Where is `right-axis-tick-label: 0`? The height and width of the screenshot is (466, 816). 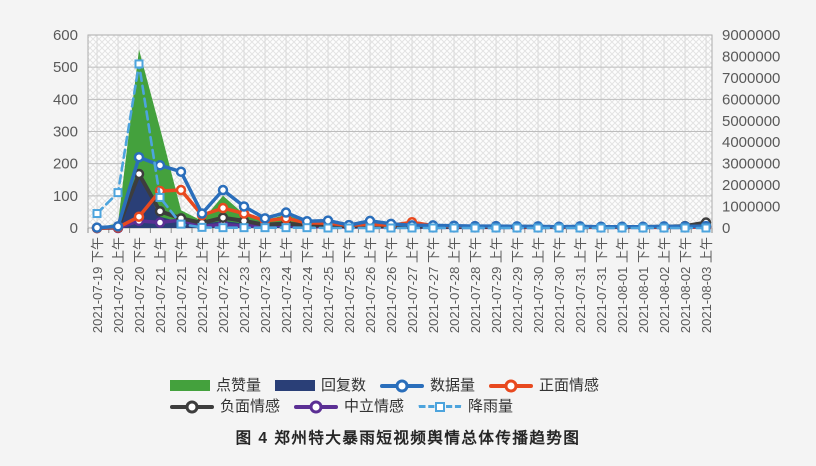 right-axis-tick-label: 0 is located at coordinates (726, 228).